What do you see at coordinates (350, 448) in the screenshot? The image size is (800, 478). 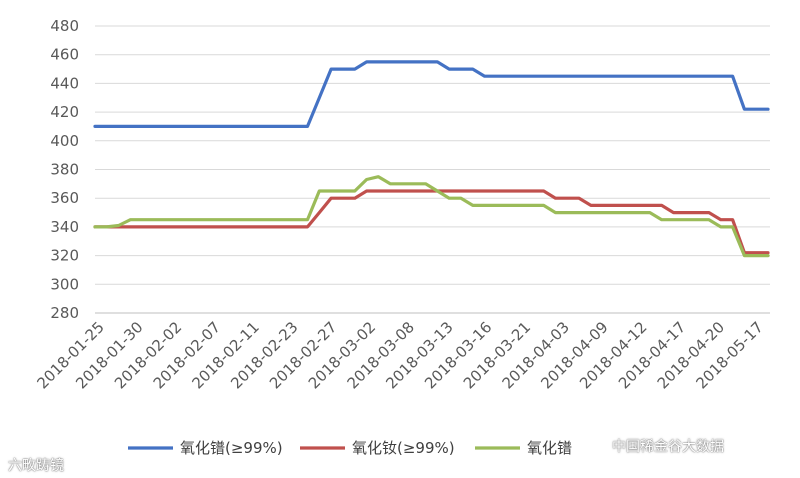 I see `legend: 氧化镨(≥99%) 氧化钕(≥99%) 氧化镨` at bounding box center [350, 448].